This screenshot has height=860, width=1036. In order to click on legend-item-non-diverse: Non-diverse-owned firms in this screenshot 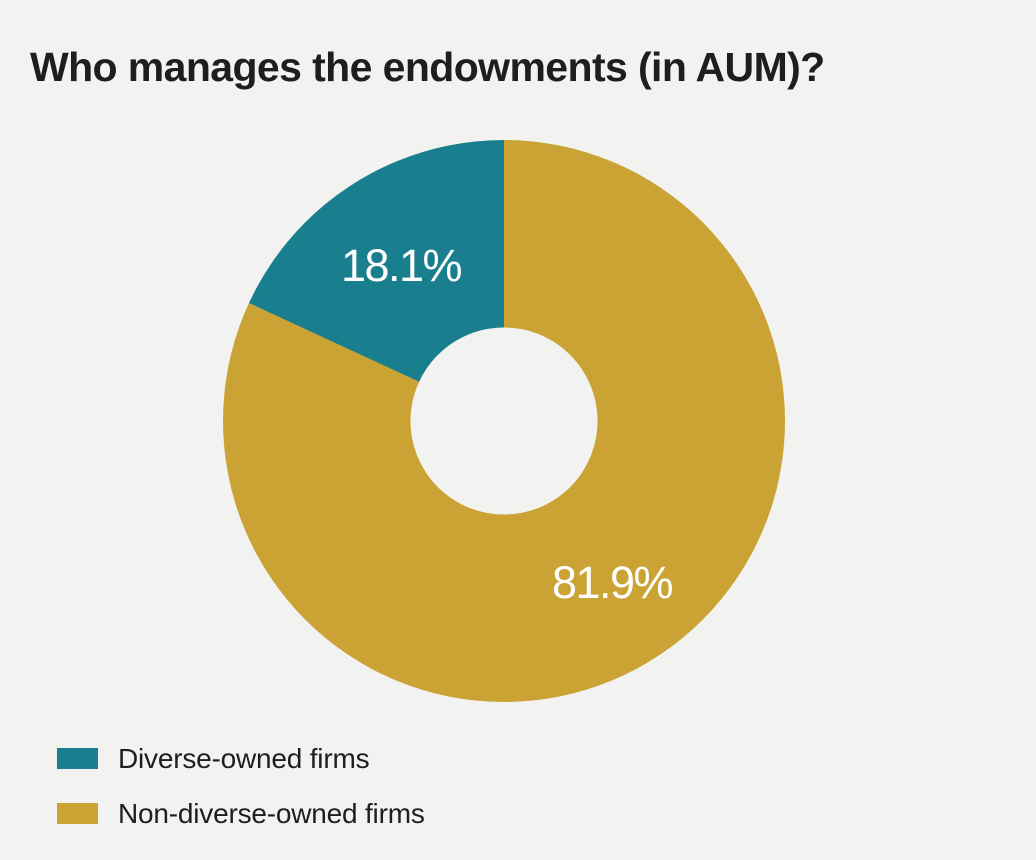, I will do `click(241, 813)`.